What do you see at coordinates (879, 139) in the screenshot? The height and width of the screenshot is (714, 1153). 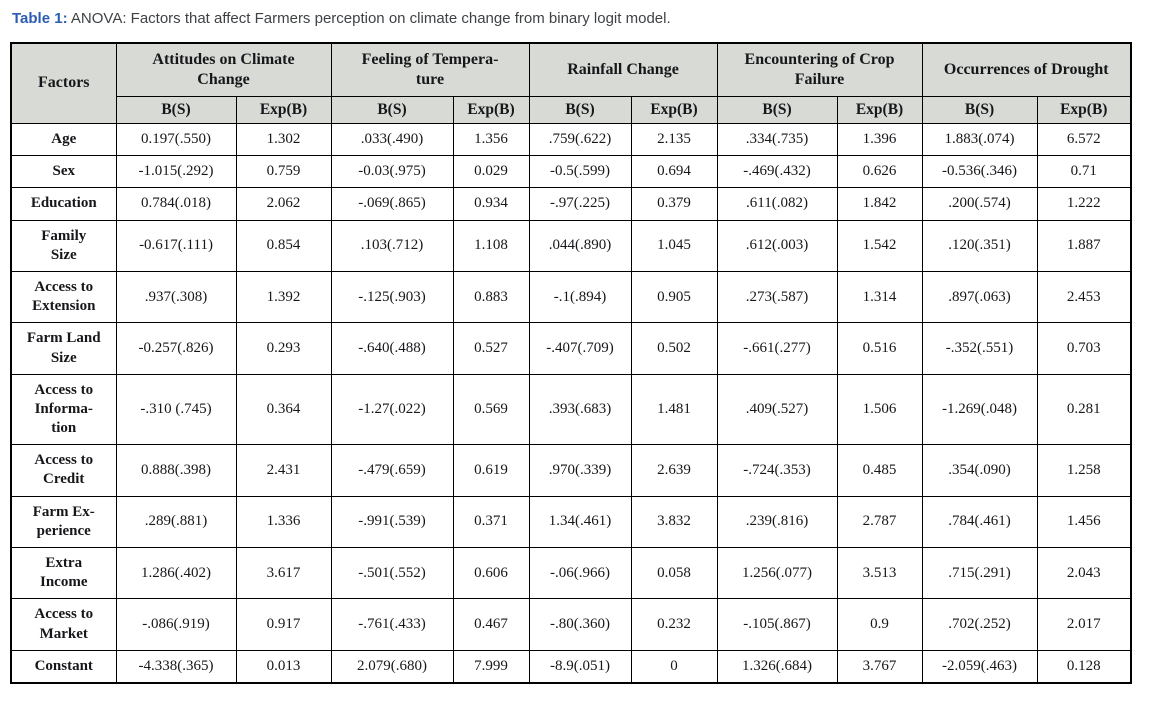 I see `value-cell: 1.396` at bounding box center [879, 139].